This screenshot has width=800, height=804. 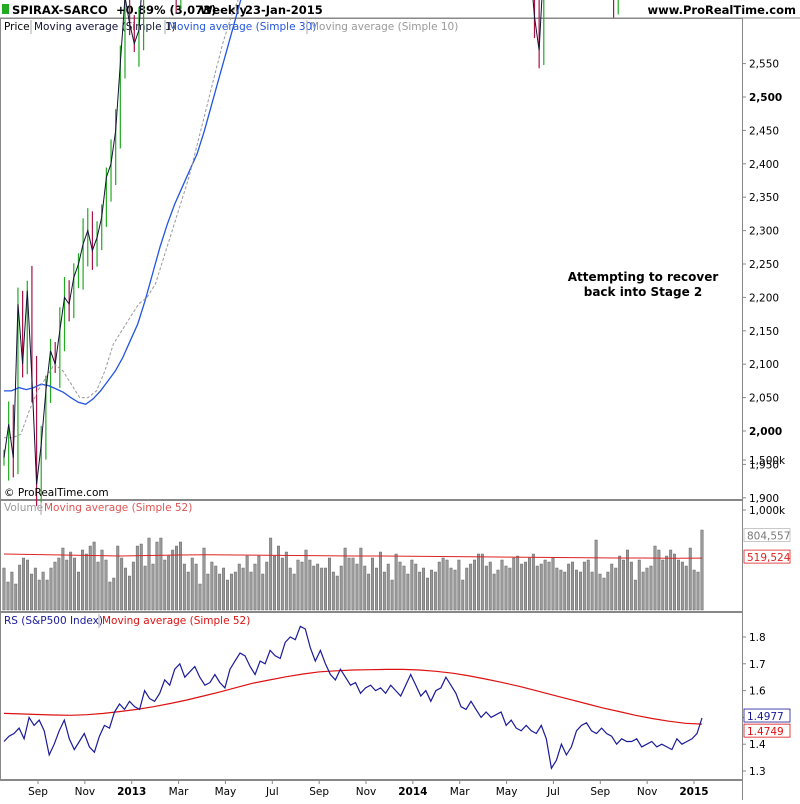 I want to click on legend-price: Price, so click(x=17, y=27).